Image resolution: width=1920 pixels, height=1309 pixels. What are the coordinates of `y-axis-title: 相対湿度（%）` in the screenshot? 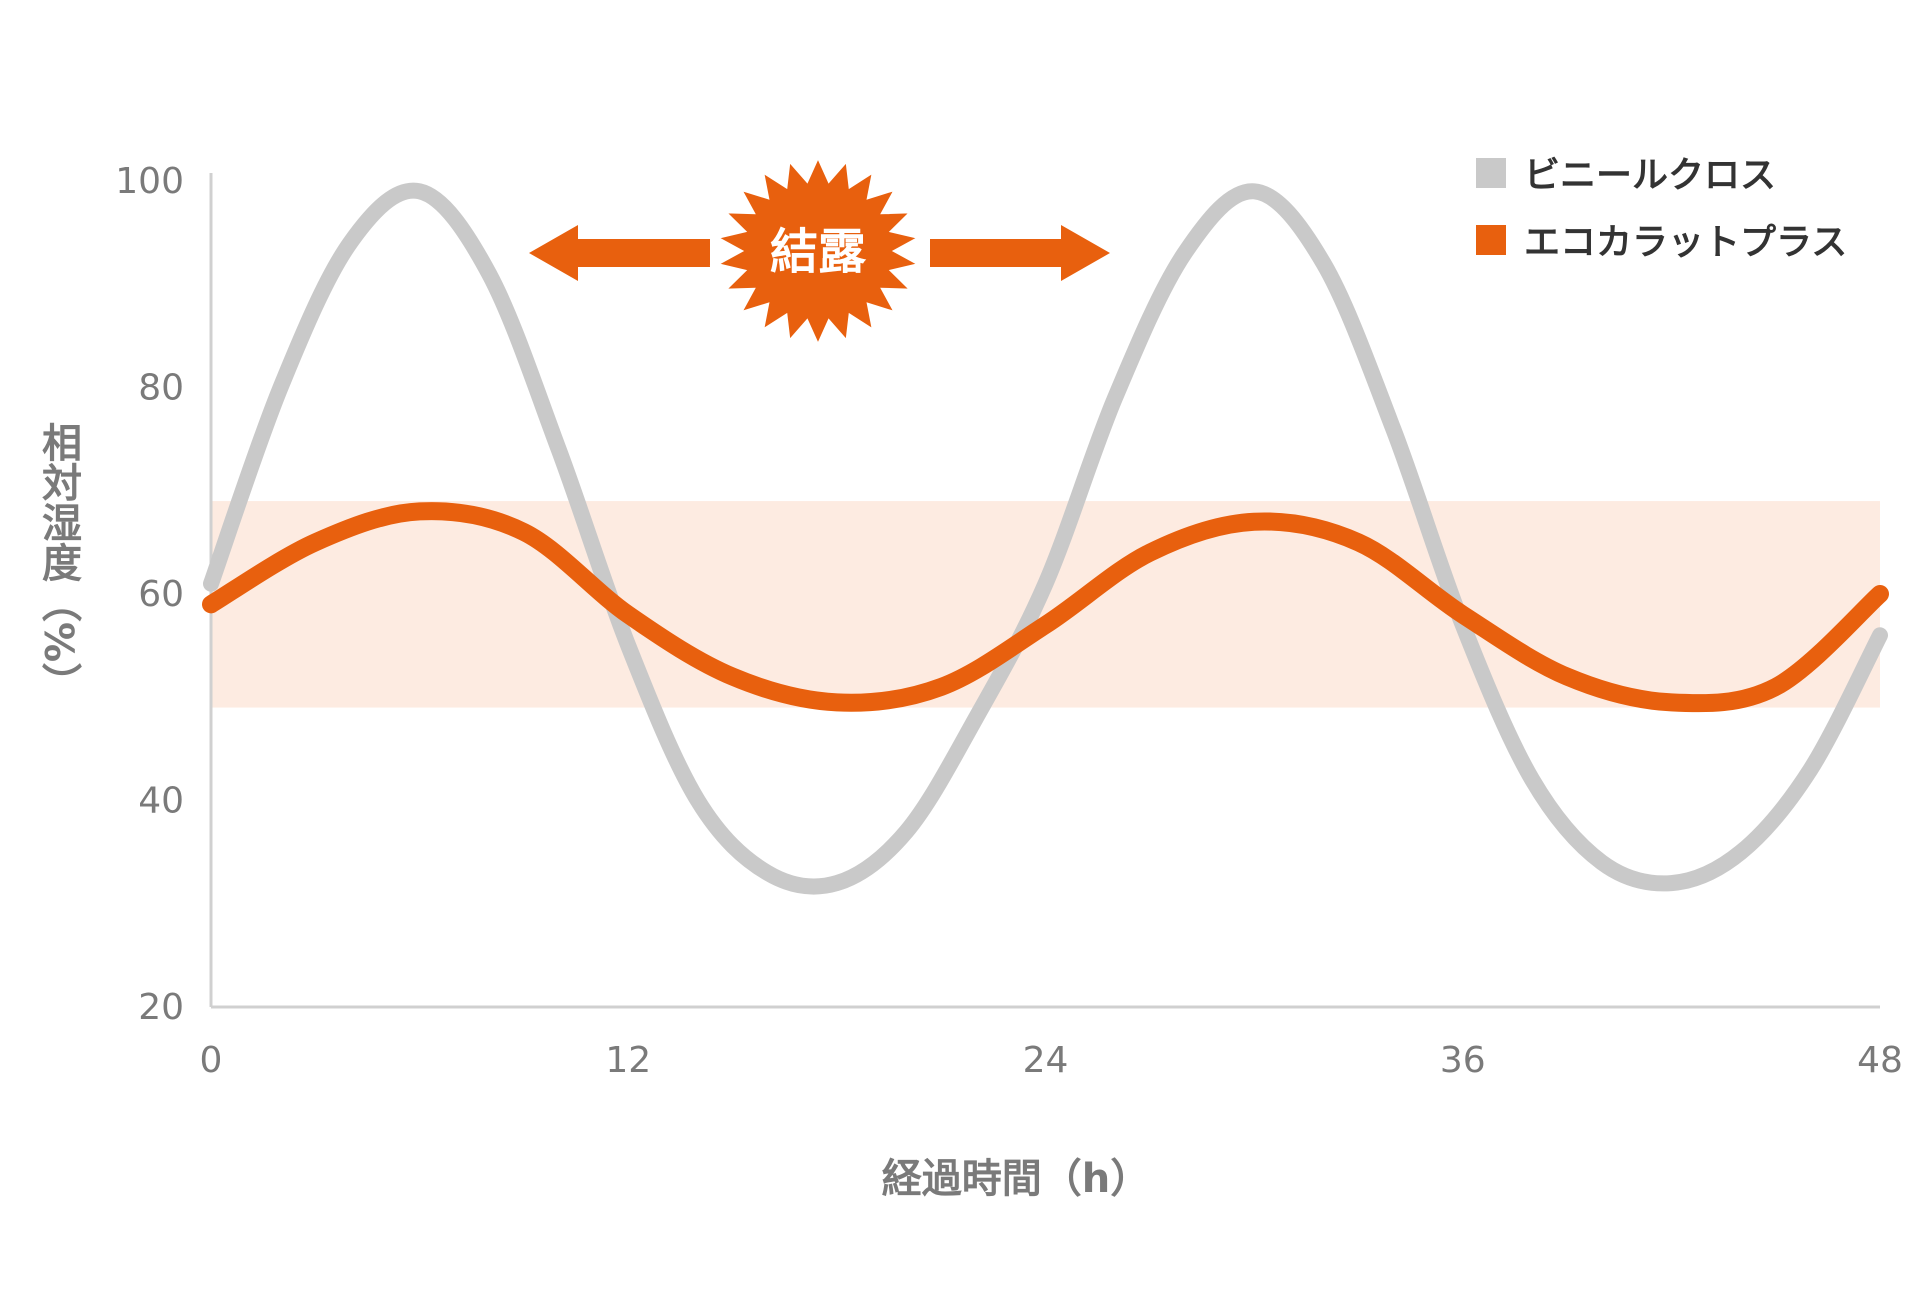 It's located at (58, 562).